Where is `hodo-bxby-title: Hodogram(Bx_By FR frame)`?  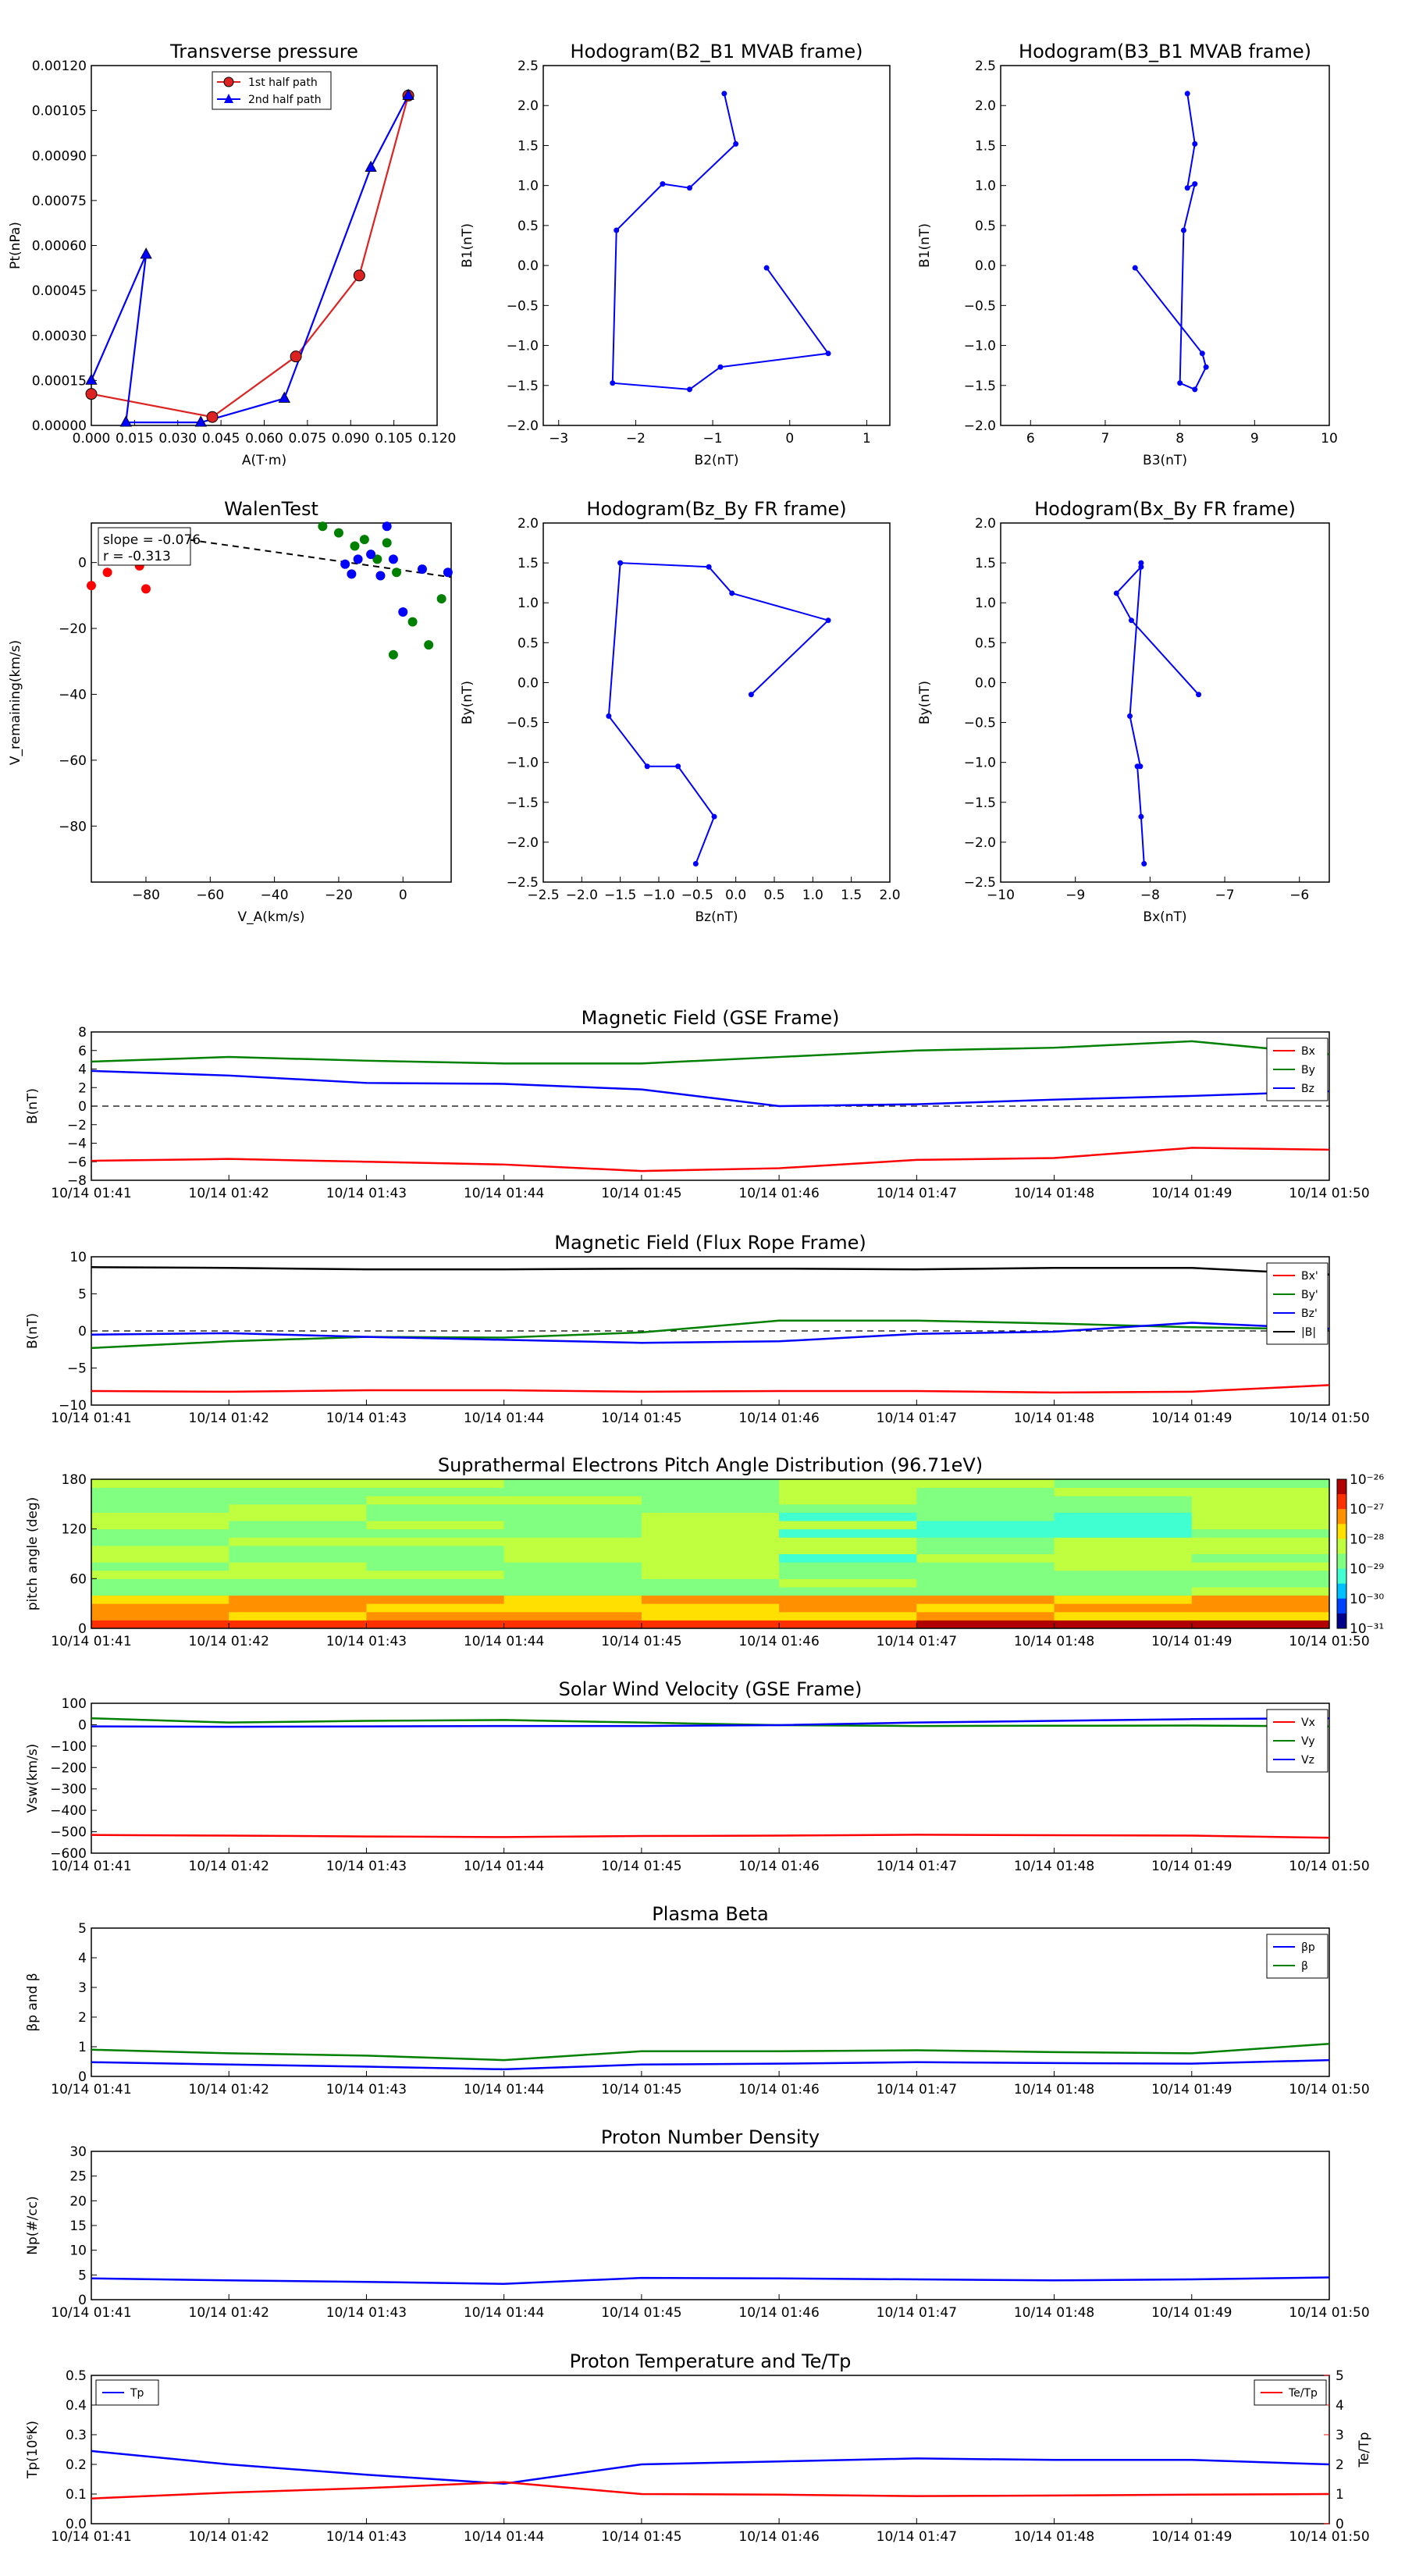 hodo-bxby-title: Hodogram(Bx_By FR frame) is located at coordinates (1165, 509).